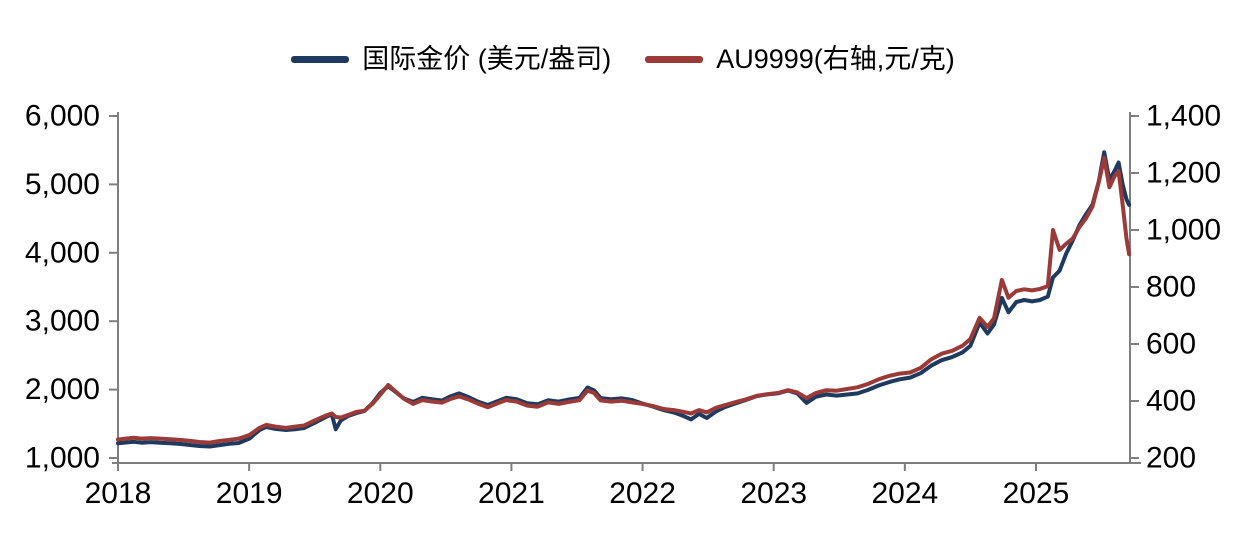 The height and width of the screenshot is (548, 1246). What do you see at coordinates (62, 184) in the screenshot?
I see `y-axis-left-tick-label: 5,000` at bounding box center [62, 184].